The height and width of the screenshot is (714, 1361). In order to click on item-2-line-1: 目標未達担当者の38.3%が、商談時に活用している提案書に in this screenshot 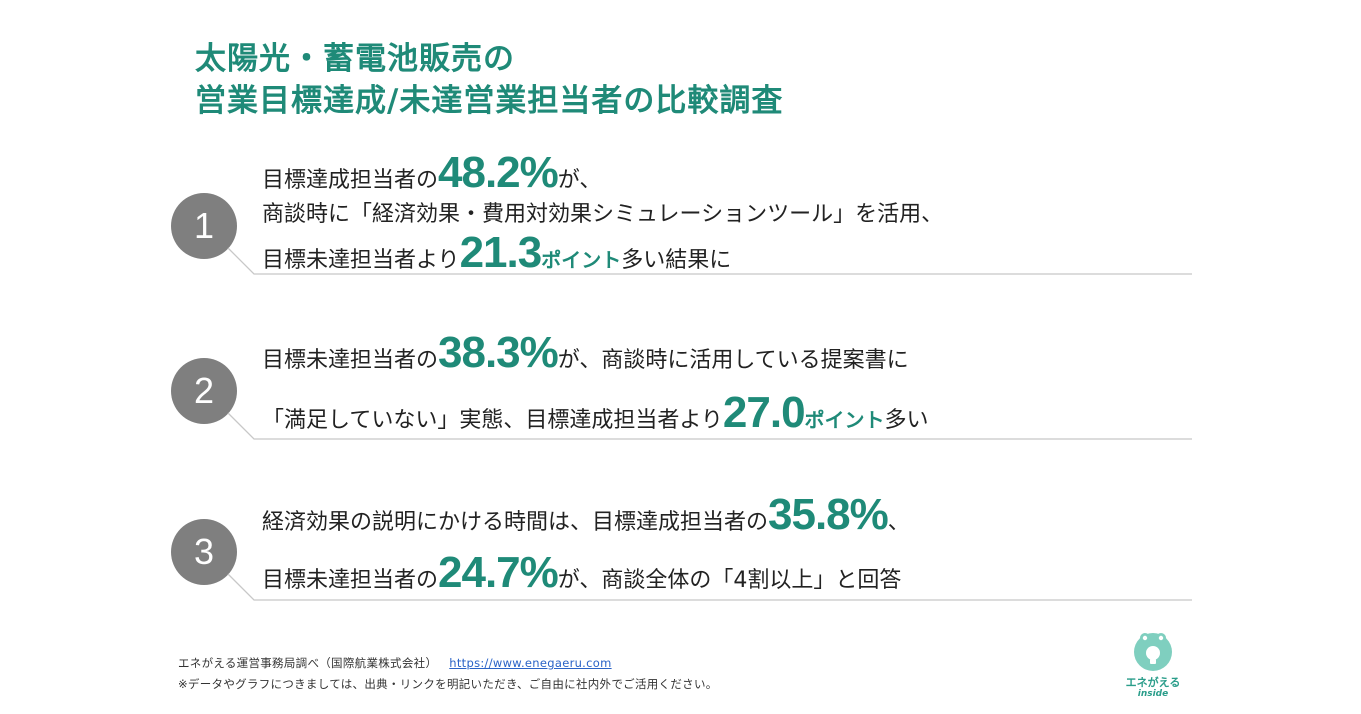, I will do `click(585, 353)`.